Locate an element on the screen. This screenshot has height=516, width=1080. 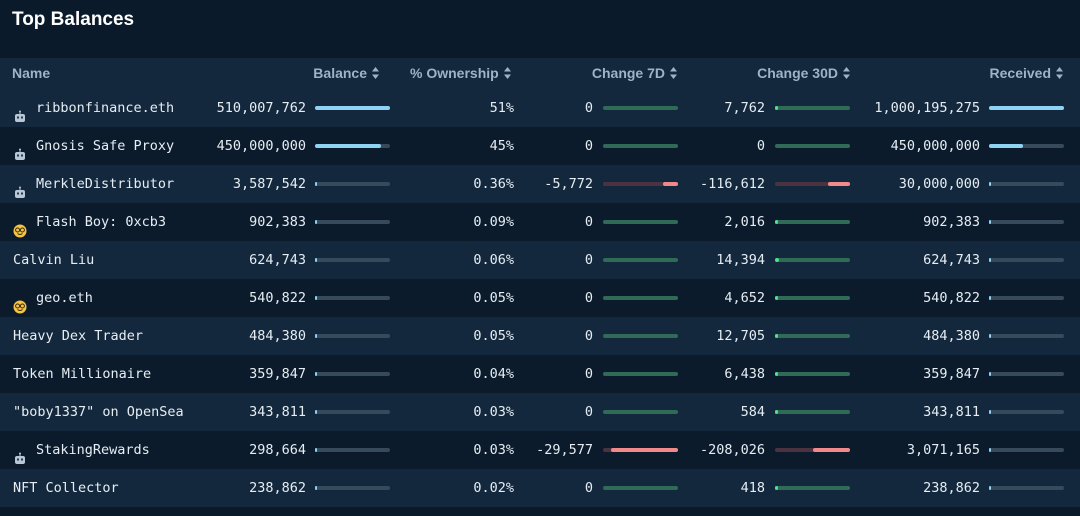
row-name-label: ribbonfinance.eth is located at coordinates (105, 108).